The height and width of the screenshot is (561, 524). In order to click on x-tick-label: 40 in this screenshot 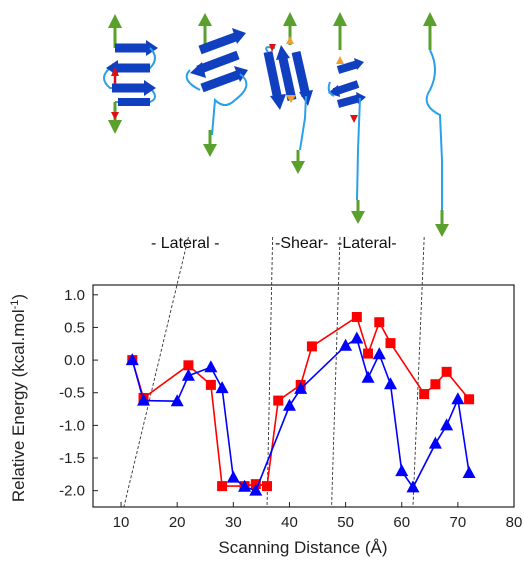, I will do `click(289, 522)`.